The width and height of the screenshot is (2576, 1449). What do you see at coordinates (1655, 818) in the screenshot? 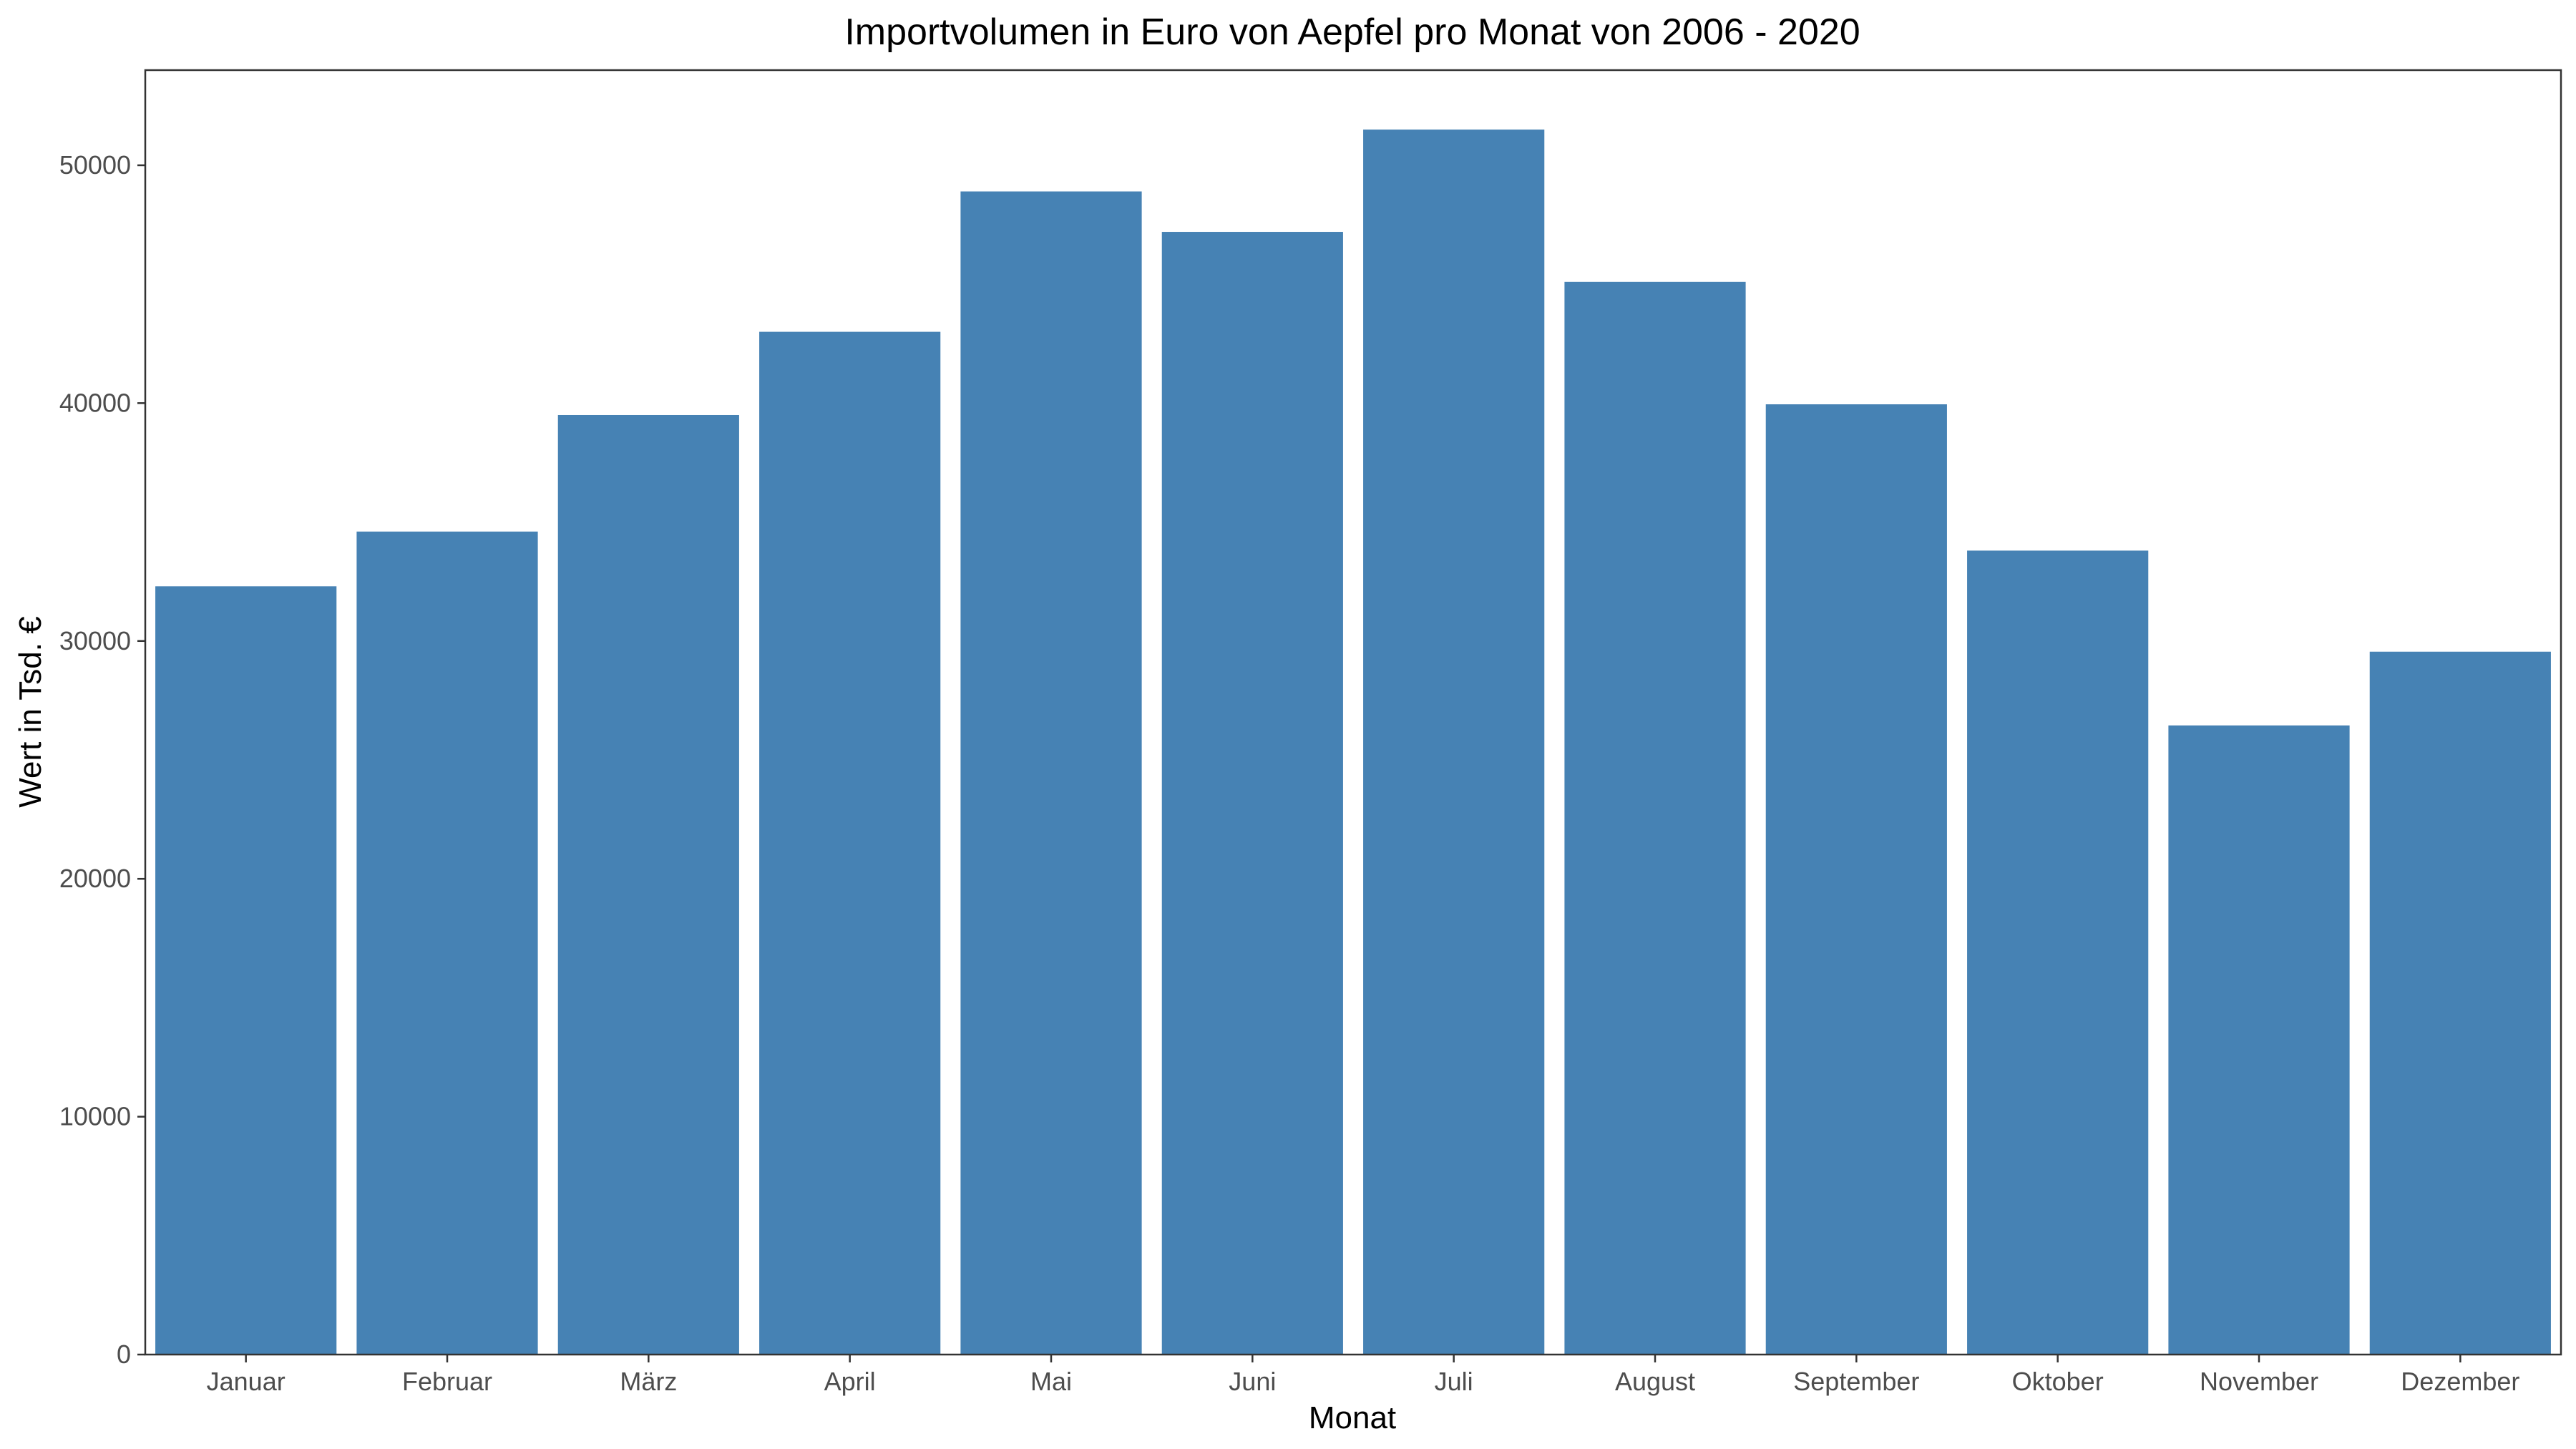
I see `bar-august` at bounding box center [1655, 818].